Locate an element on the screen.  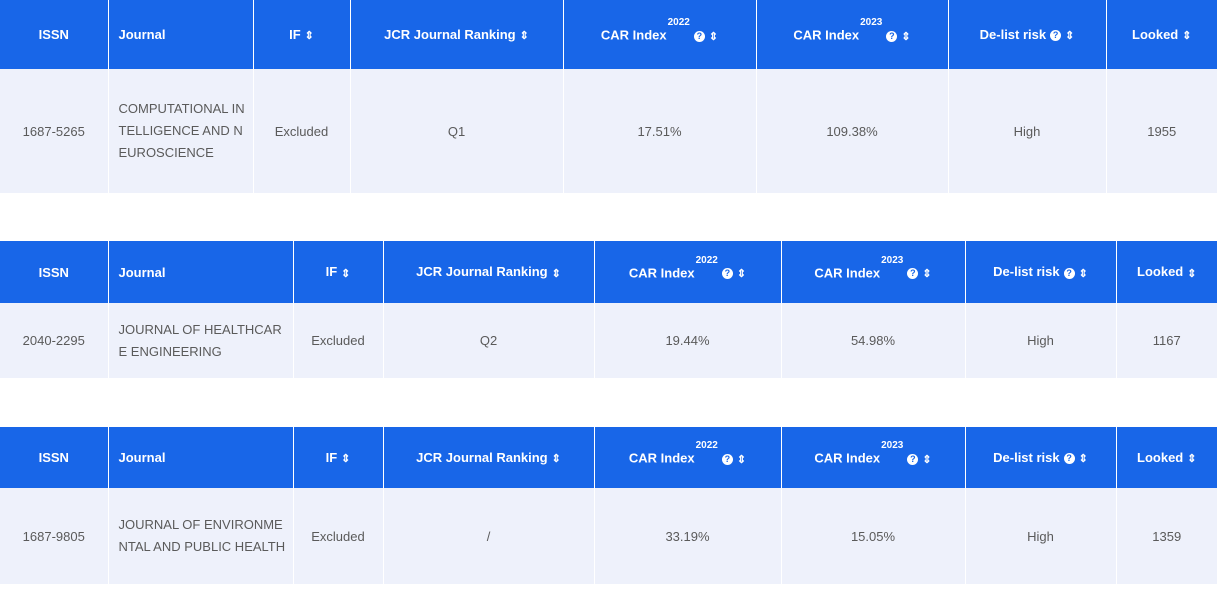
cell-jcr-ranking: Q1 is located at coordinates (457, 131).